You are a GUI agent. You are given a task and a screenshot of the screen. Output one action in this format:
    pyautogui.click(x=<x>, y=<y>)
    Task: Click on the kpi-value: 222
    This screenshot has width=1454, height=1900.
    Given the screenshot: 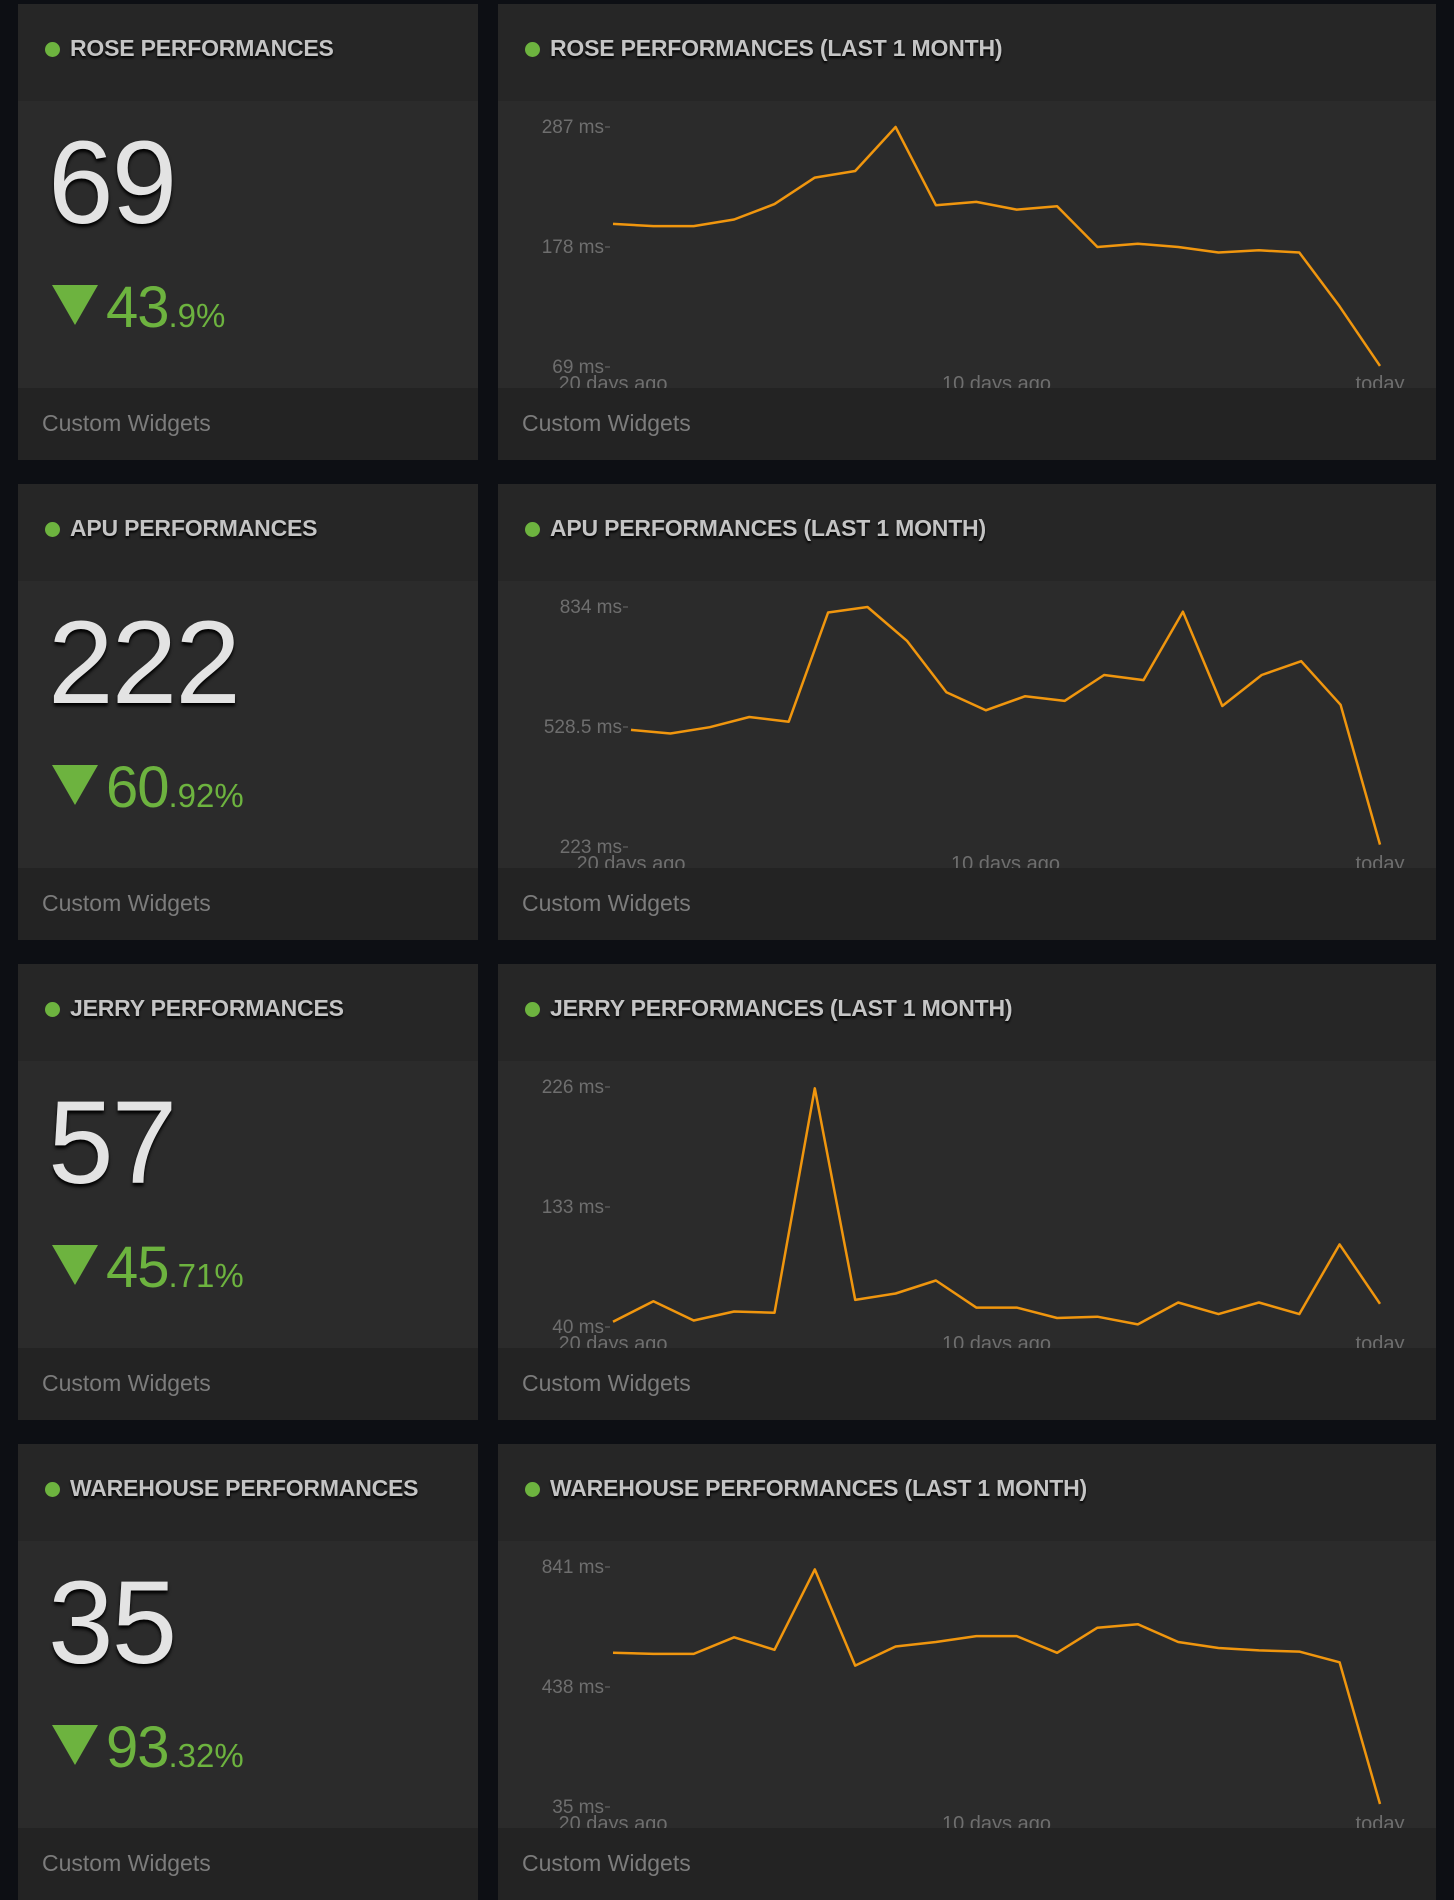 What is the action you would take?
    pyautogui.click(x=143, y=663)
    